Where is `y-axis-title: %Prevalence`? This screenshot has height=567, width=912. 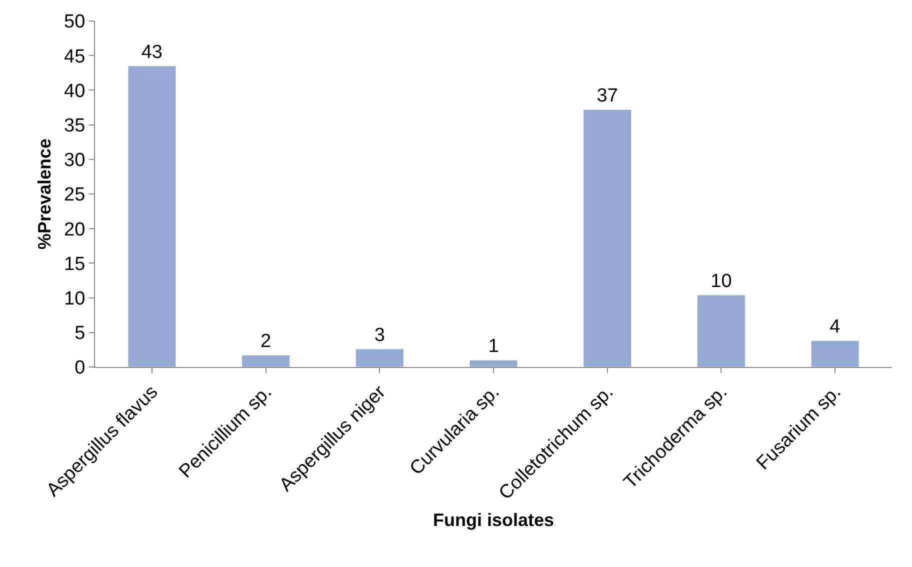
y-axis-title: %Prevalence is located at coordinates (44, 194).